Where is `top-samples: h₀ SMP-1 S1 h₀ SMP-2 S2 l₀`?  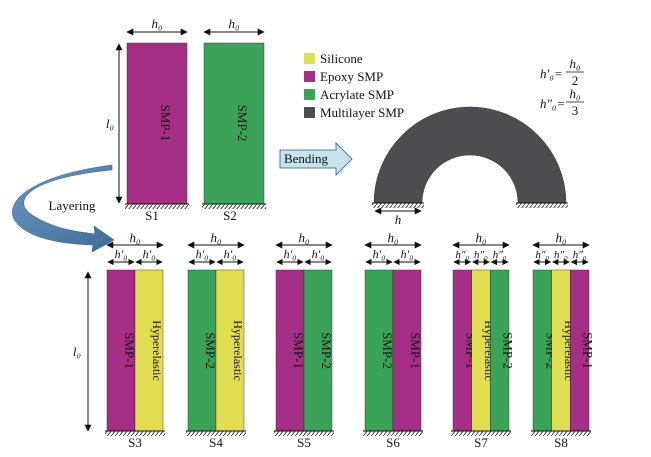 top-samples: h₀ SMP-1 S1 h₀ SMP-2 S2 l₀ is located at coordinates (186, 119).